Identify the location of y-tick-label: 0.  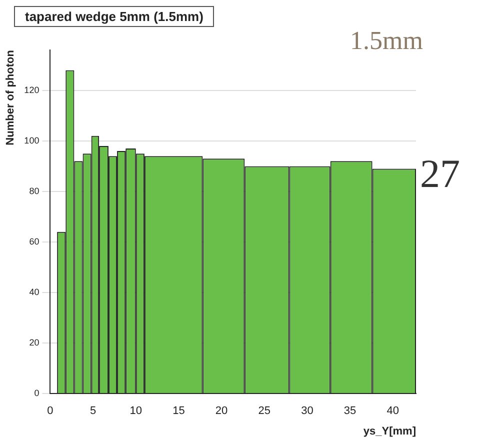
(37, 393).